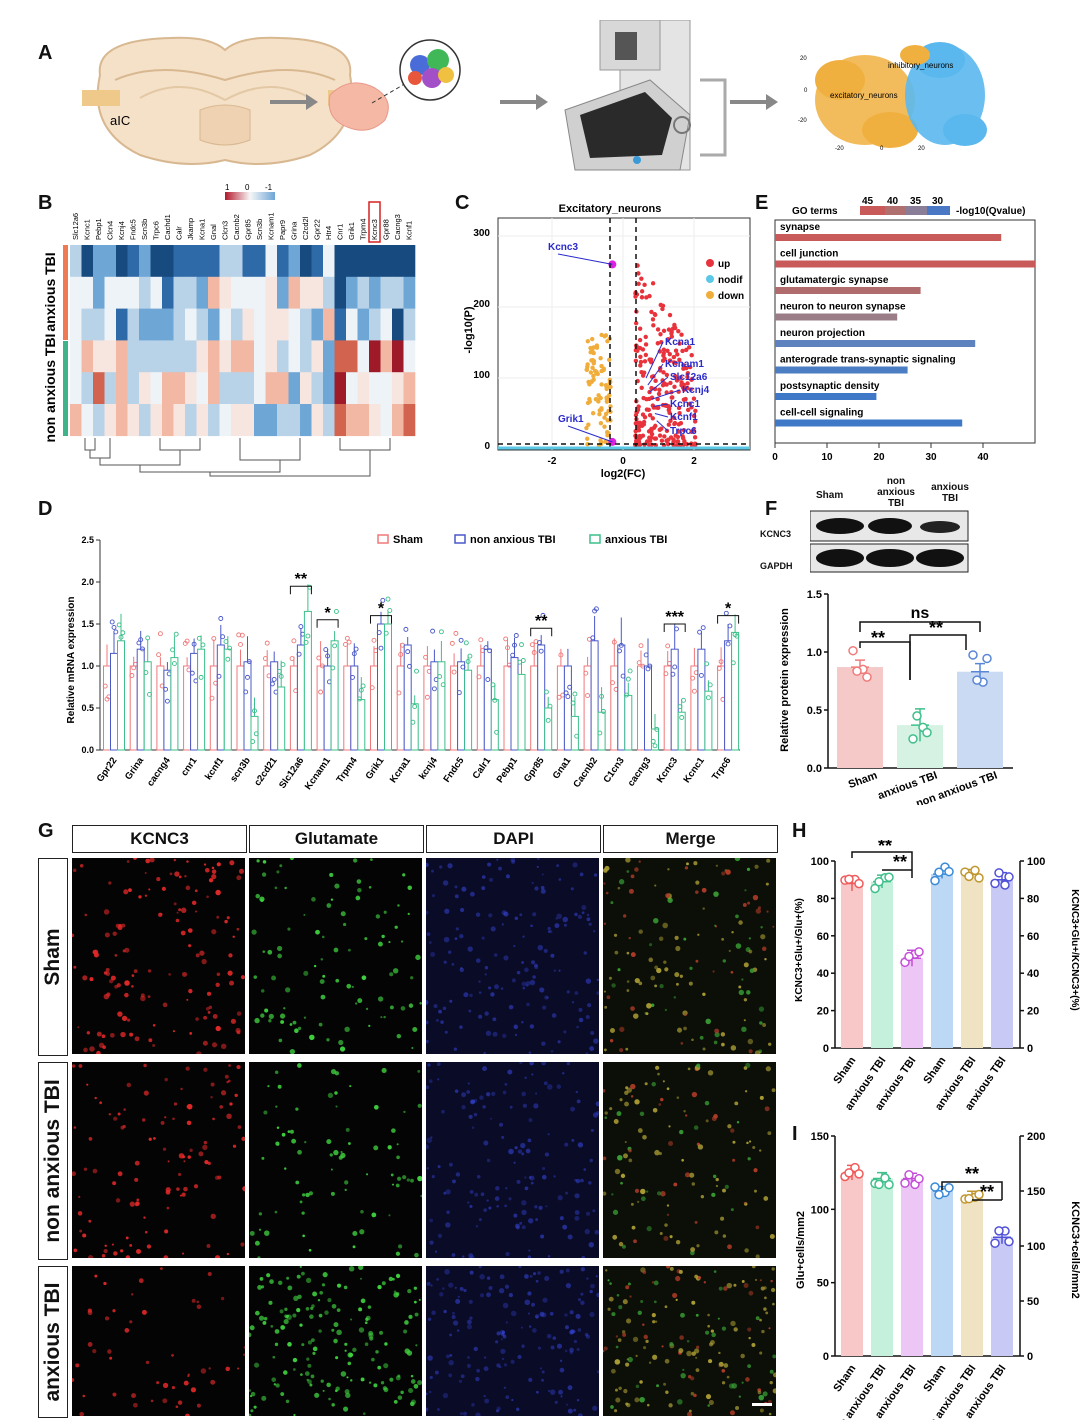  Describe the element at coordinates (934, 1379) in the screenshot. I see `category-label: Sham` at that location.